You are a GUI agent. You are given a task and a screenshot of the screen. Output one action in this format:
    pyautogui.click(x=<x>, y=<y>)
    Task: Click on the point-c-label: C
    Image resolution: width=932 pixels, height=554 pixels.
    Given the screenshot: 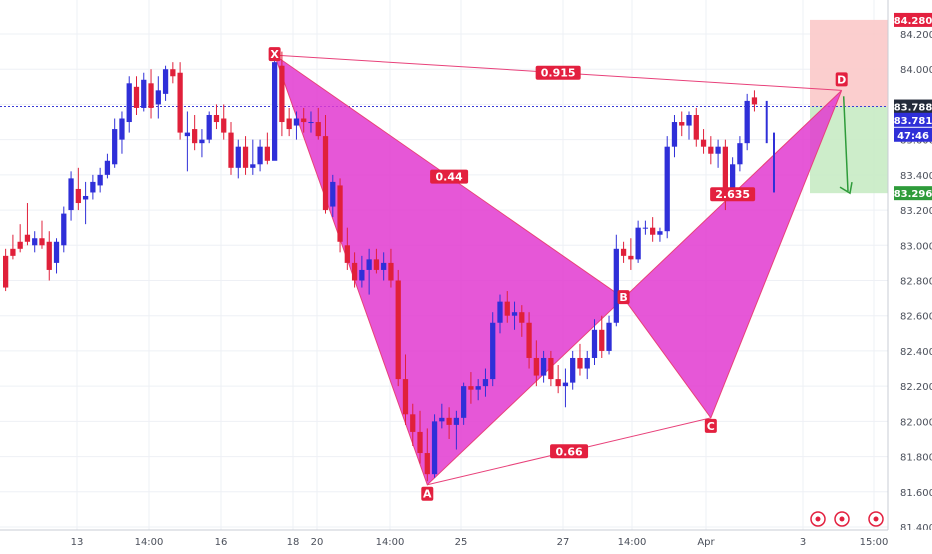 What is the action you would take?
    pyautogui.click(x=710, y=425)
    